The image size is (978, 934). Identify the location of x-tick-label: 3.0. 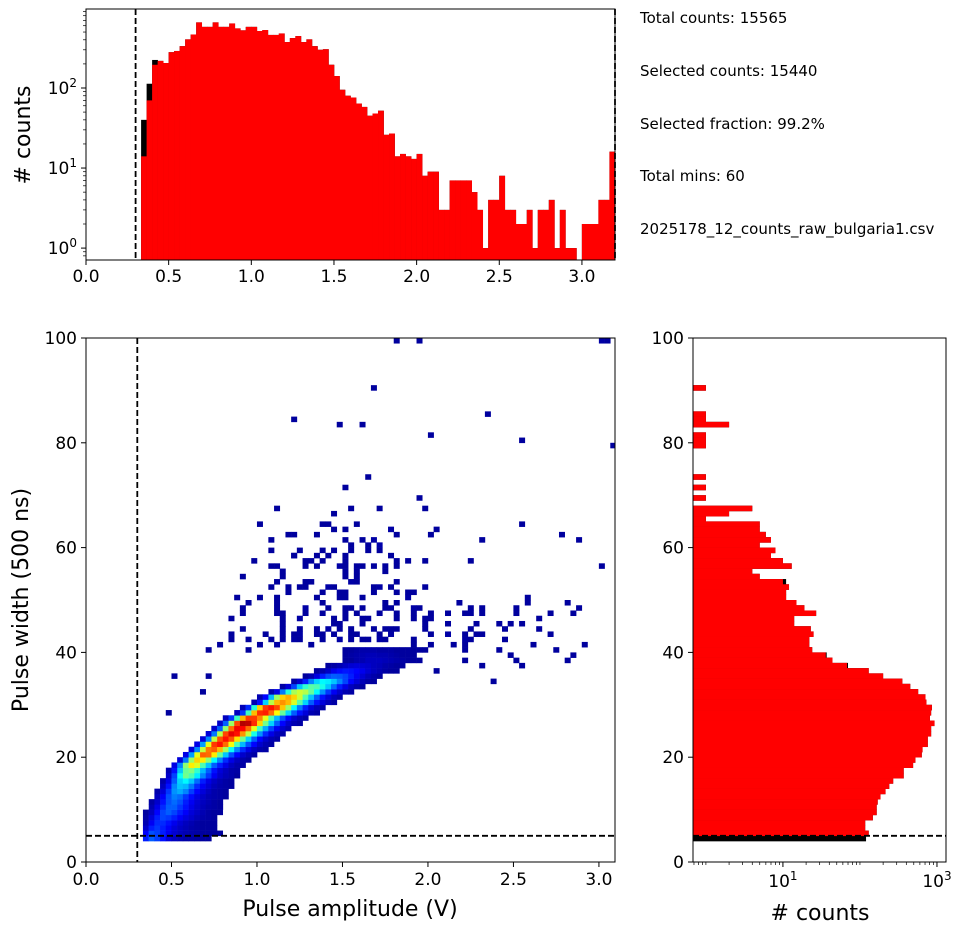
(581, 277).